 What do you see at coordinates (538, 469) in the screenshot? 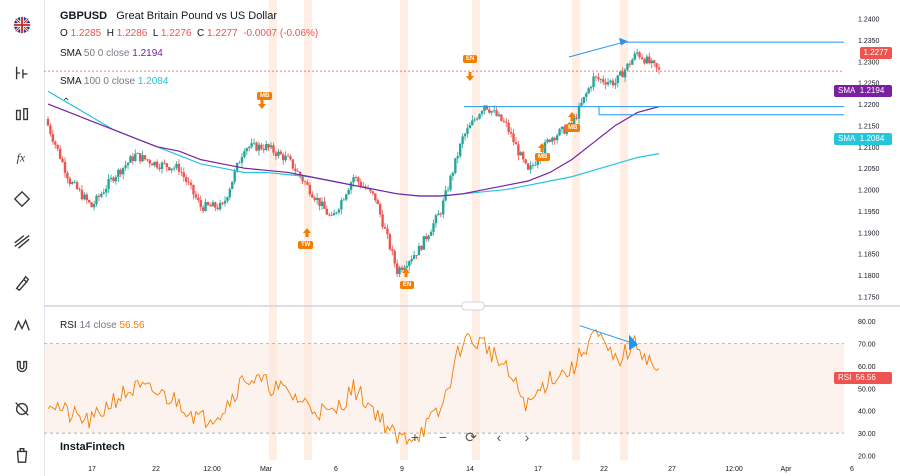
I see `time-axis-label: 17` at bounding box center [538, 469].